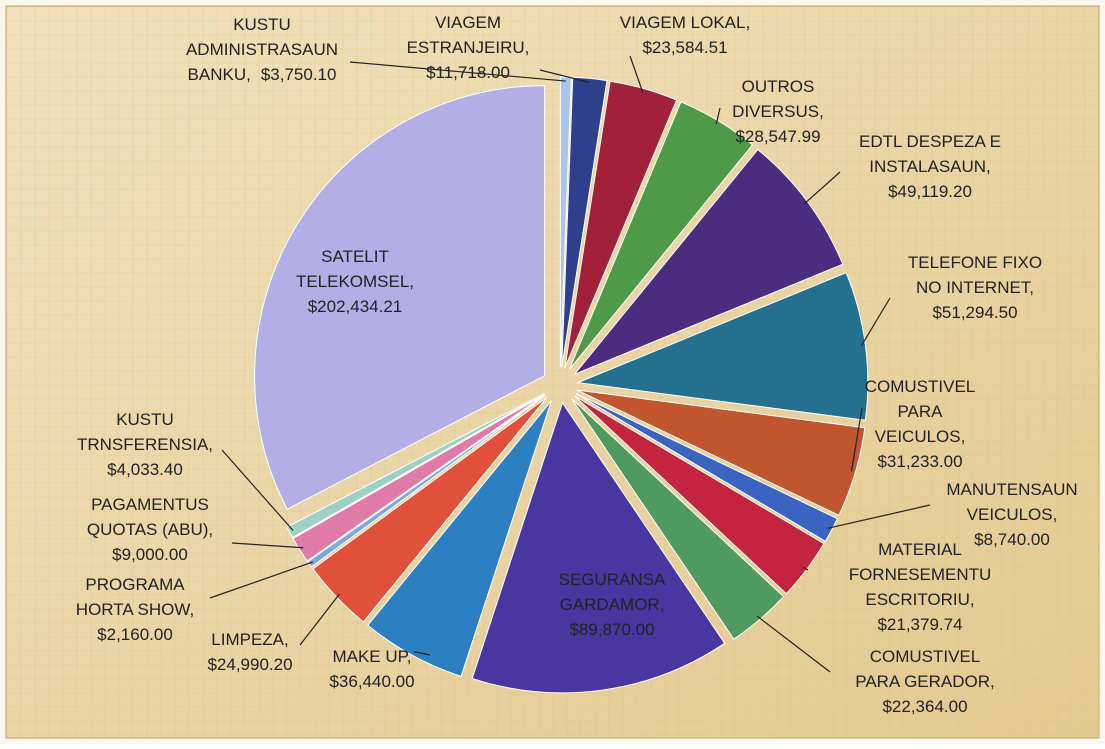 This screenshot has height=749, width=1105. Describe the element at coordinates (249, 664) in the screenshot. I see `value-label: $24,990.20` at that location.